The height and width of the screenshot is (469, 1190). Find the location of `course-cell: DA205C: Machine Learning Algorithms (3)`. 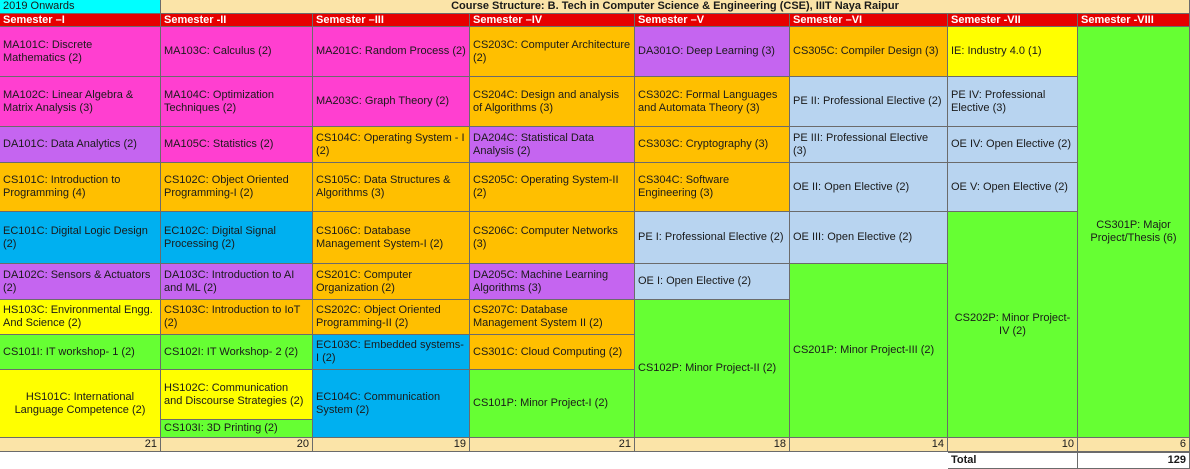

course-cell: DA205C: Machine Learning Algorithms (3) is located at coordinates (552, 282).